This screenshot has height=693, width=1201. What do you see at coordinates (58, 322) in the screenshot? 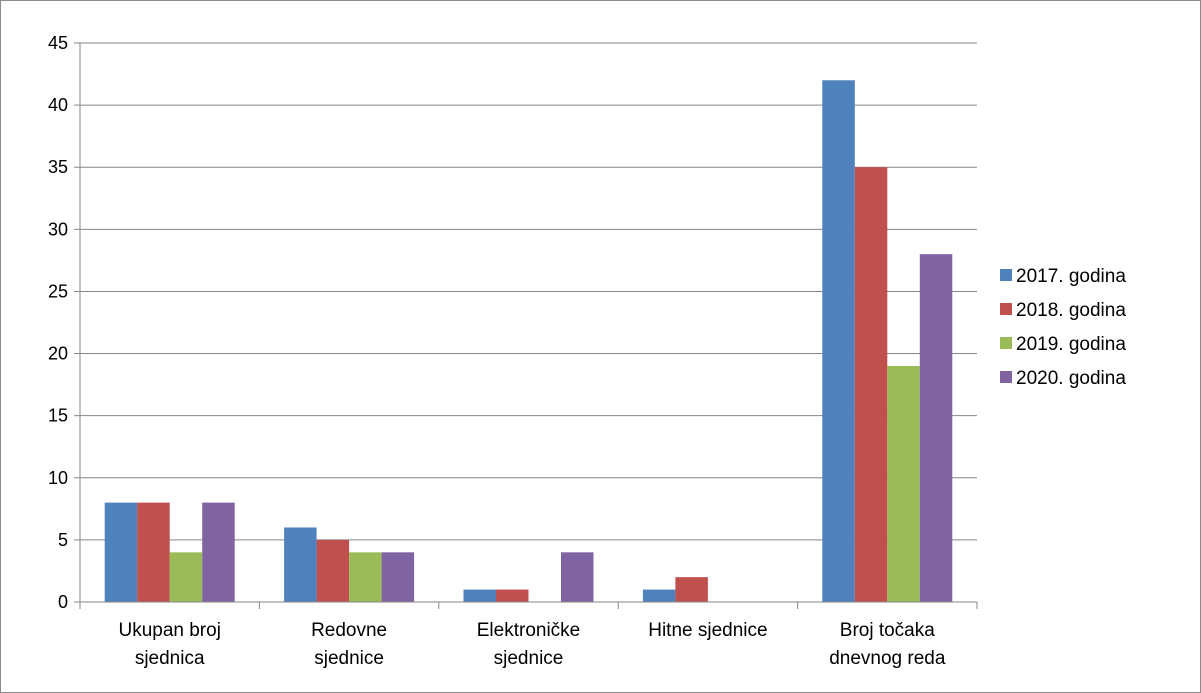
I see `y-axis-tick-labels: 0 5 10 15 20 25 30 35 40 45` at bounding box center [58, 322].